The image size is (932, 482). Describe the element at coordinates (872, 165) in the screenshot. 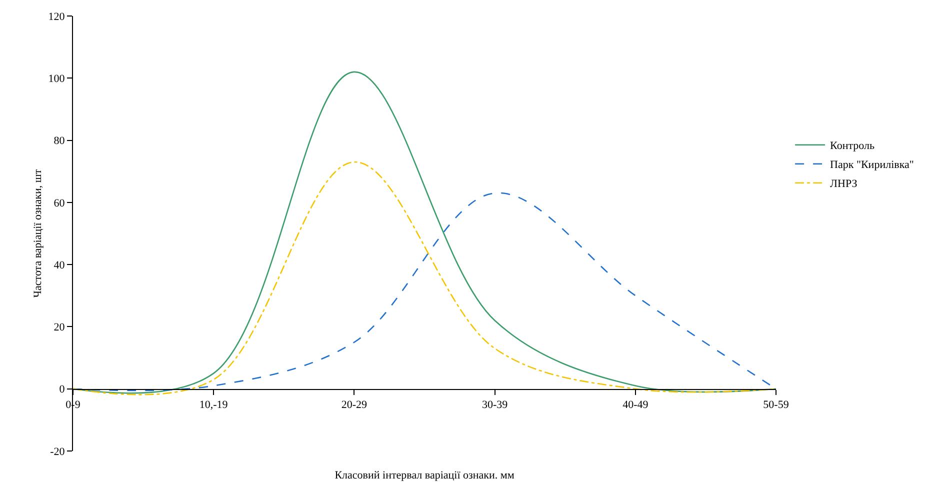

I see `legend-label: Парк "Кирилівка"` at that location.